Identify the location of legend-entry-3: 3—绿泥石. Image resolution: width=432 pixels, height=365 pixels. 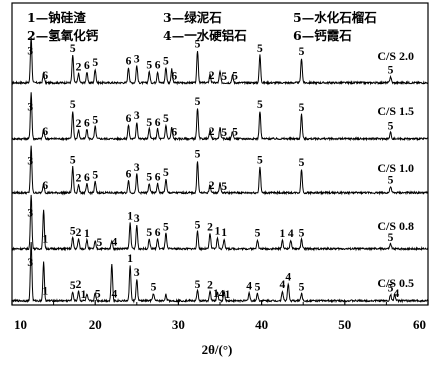
(192, 17).